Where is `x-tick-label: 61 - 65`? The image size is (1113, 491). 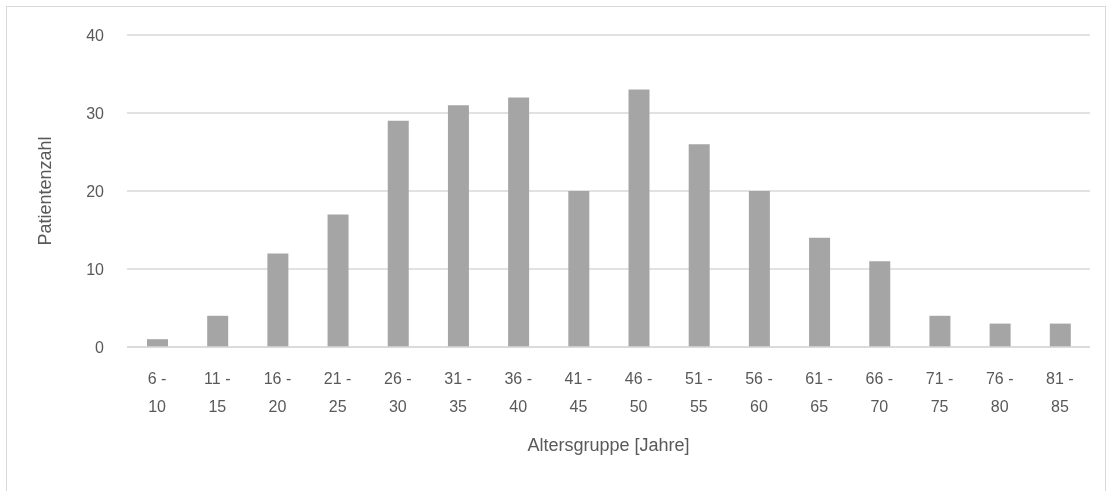 x-tick-label: 61 - 65 is located at coordinates (819, 392).